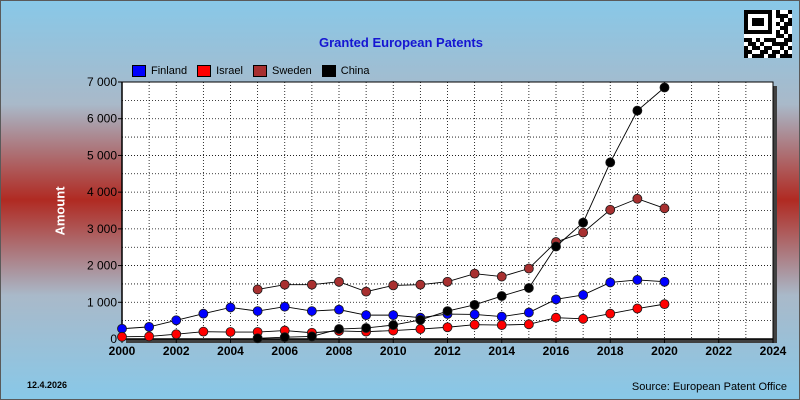  I want to click on x-tick-label: 2008, so click(339, 351).